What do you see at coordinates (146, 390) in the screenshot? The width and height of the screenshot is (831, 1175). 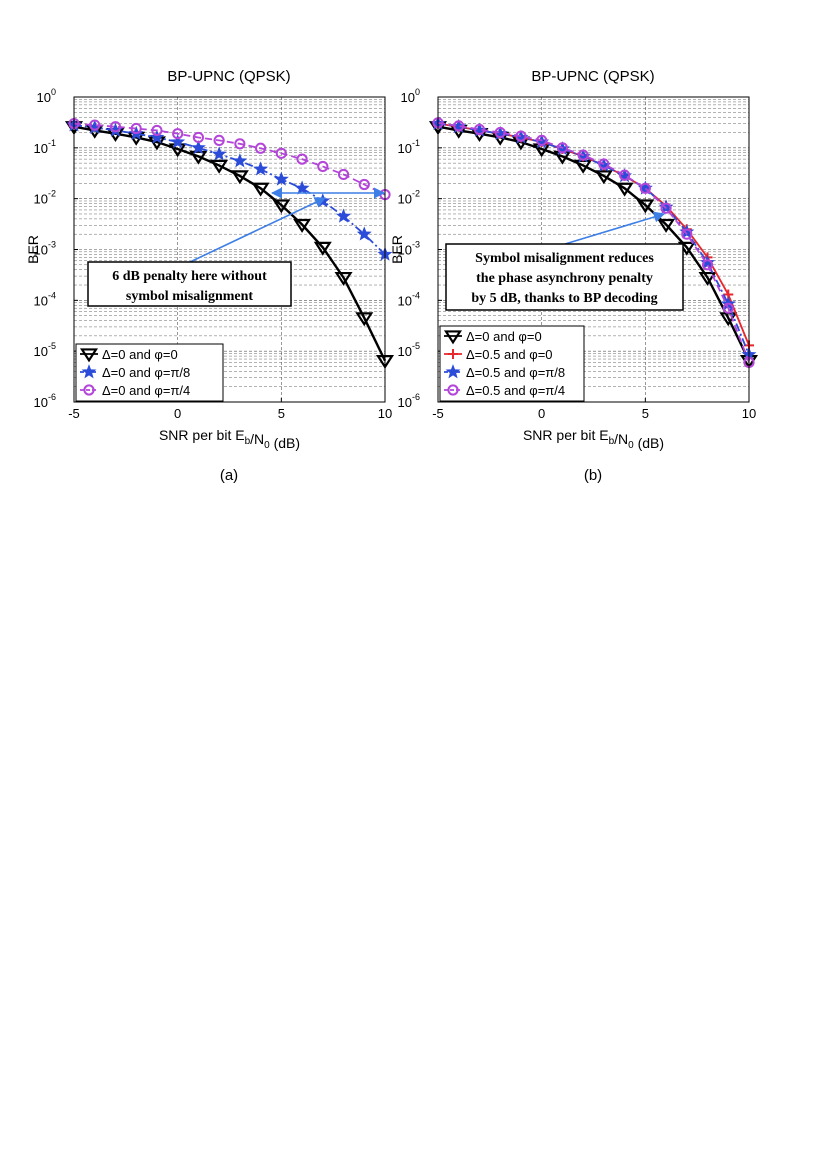 I see `legend-label: Δ=0 and φ=π/4` at bounding box center [146, 390].